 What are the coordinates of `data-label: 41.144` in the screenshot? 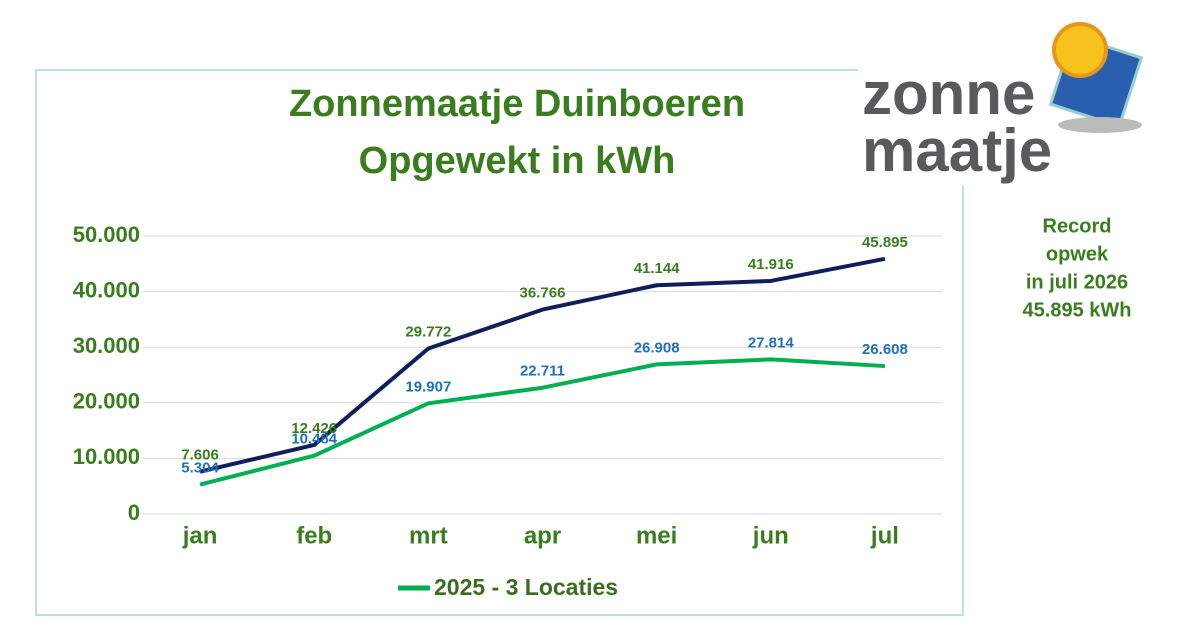 It's located at (657, 268).